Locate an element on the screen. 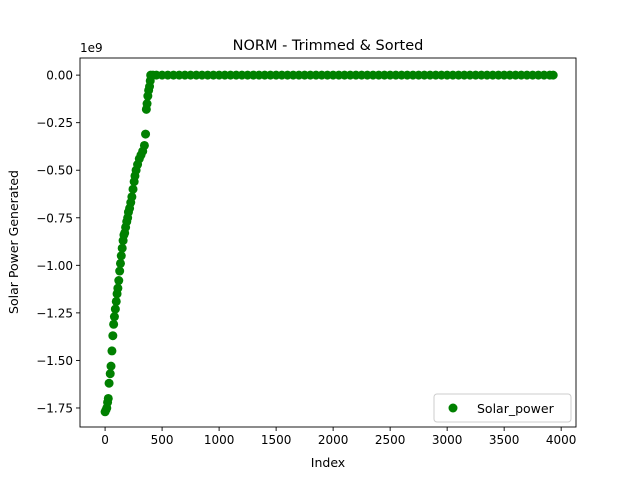 Image resolution: width=640 pixels, height=480 pixels. y-axis-ticks: −1.75 −1.50 −1.25 −1.00 −0.75 −0.50 −0.25 0.00 is located at coordinates (58, 242).